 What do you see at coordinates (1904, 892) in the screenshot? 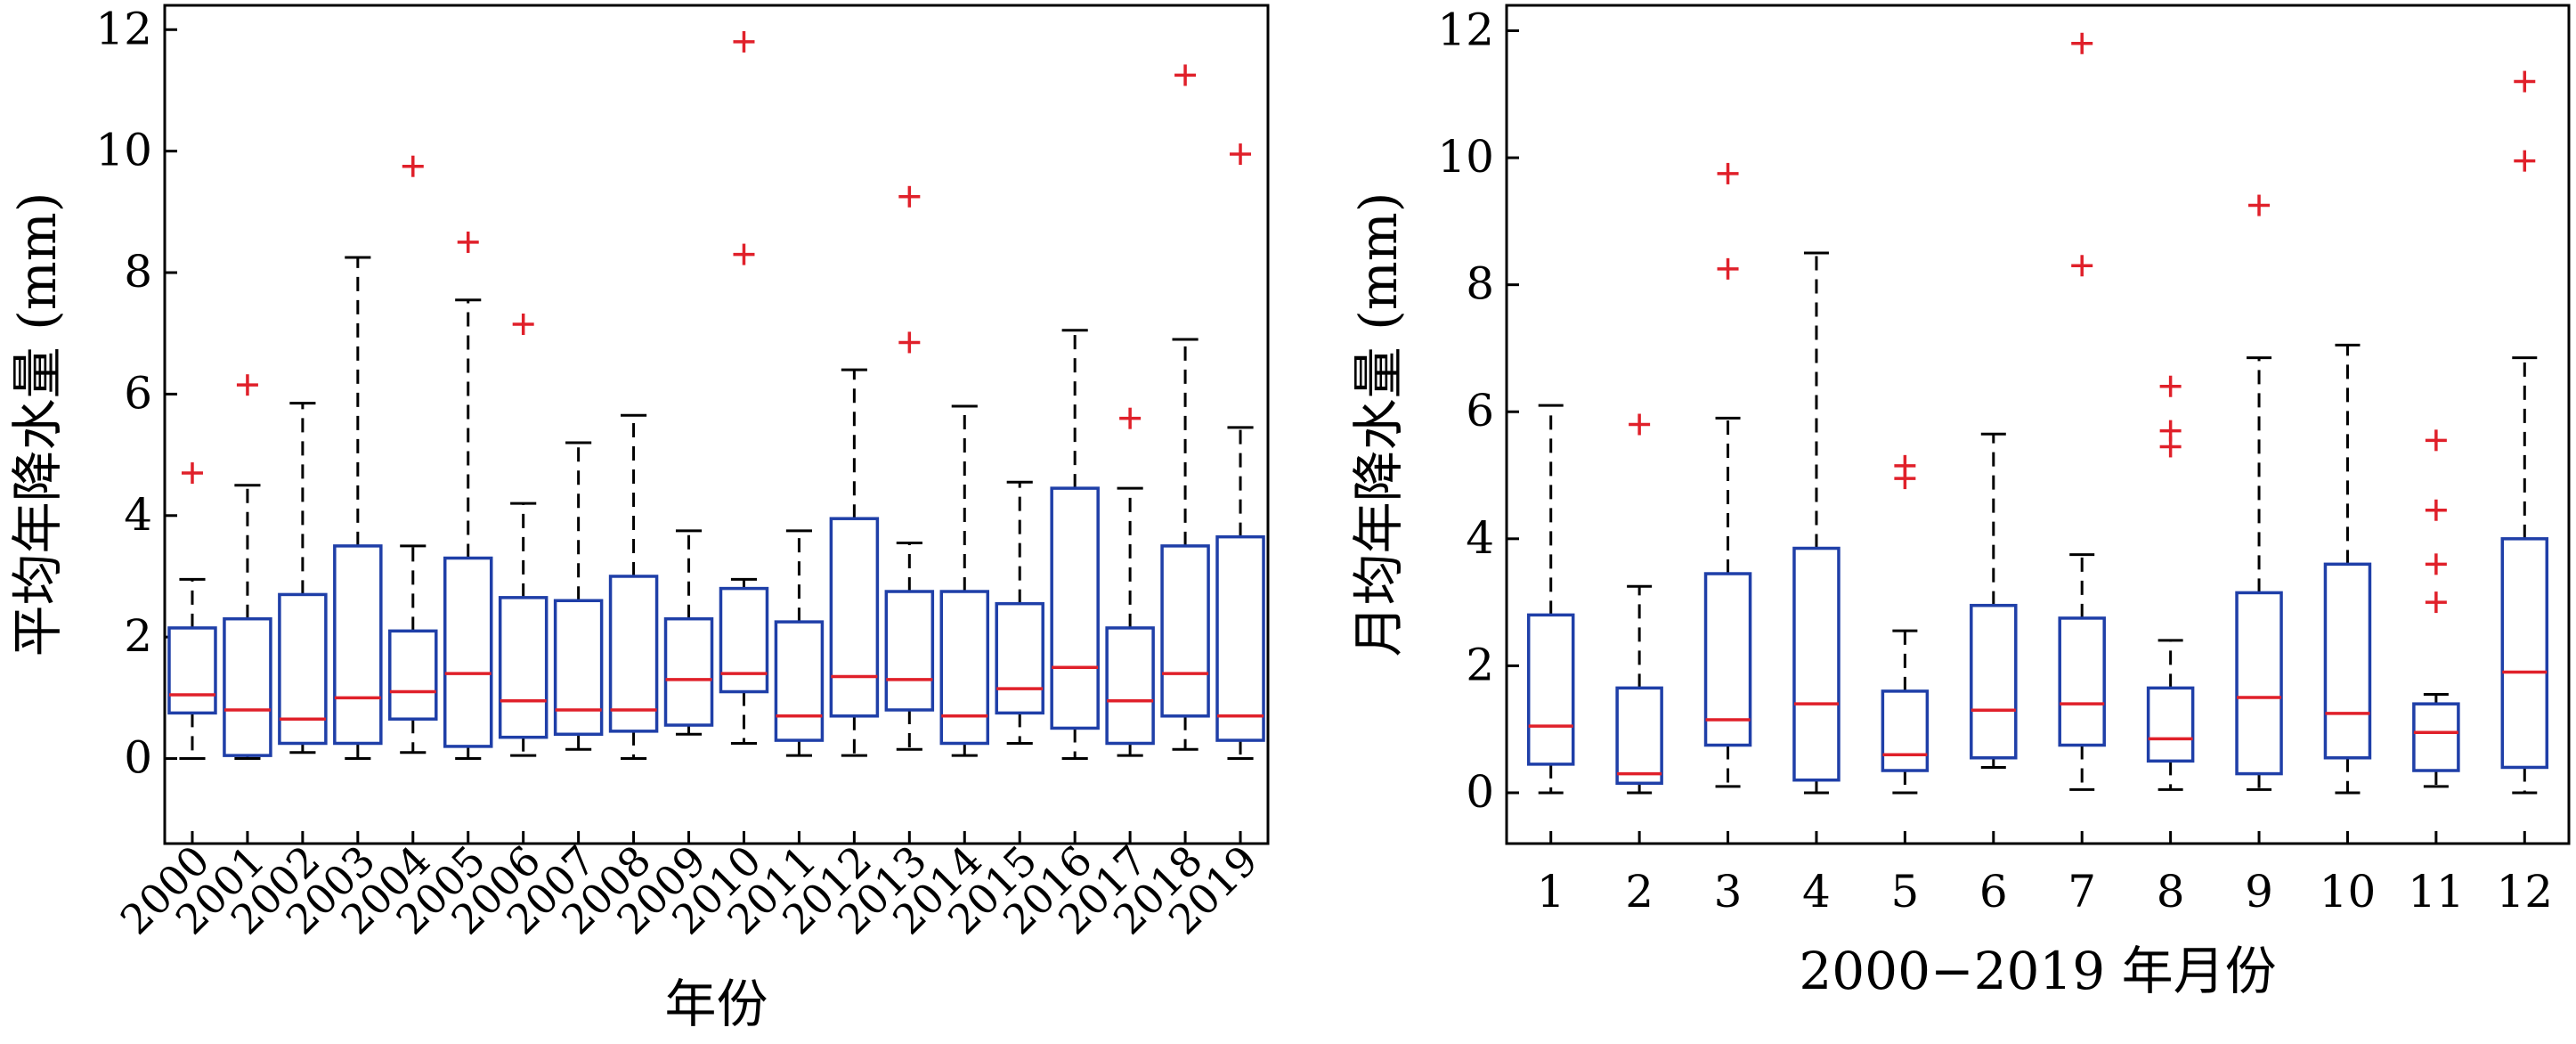
I see `x-tick-label: 5` at bounding box center [1904, 892].